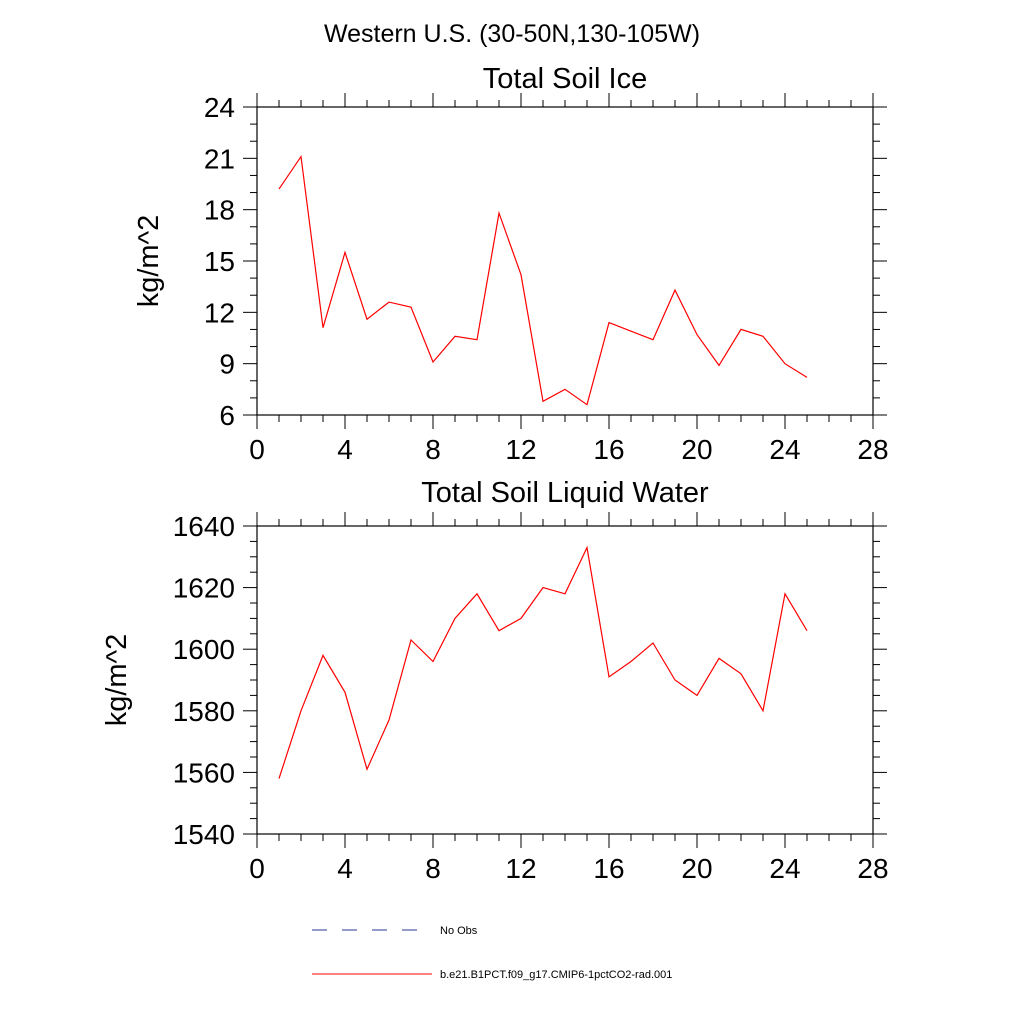  What do you see at coordinates (204, 772) in the screenshot?
I see `y-tick-label: 1560` at bounding box center [204, 772].